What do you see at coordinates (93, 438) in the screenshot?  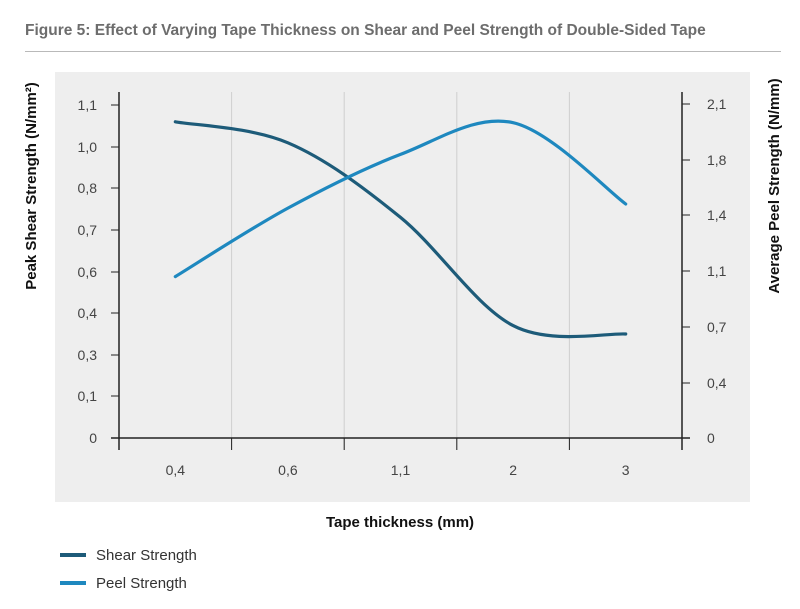 I see `left-tick-label: 0` at bounding box center [93, 438].